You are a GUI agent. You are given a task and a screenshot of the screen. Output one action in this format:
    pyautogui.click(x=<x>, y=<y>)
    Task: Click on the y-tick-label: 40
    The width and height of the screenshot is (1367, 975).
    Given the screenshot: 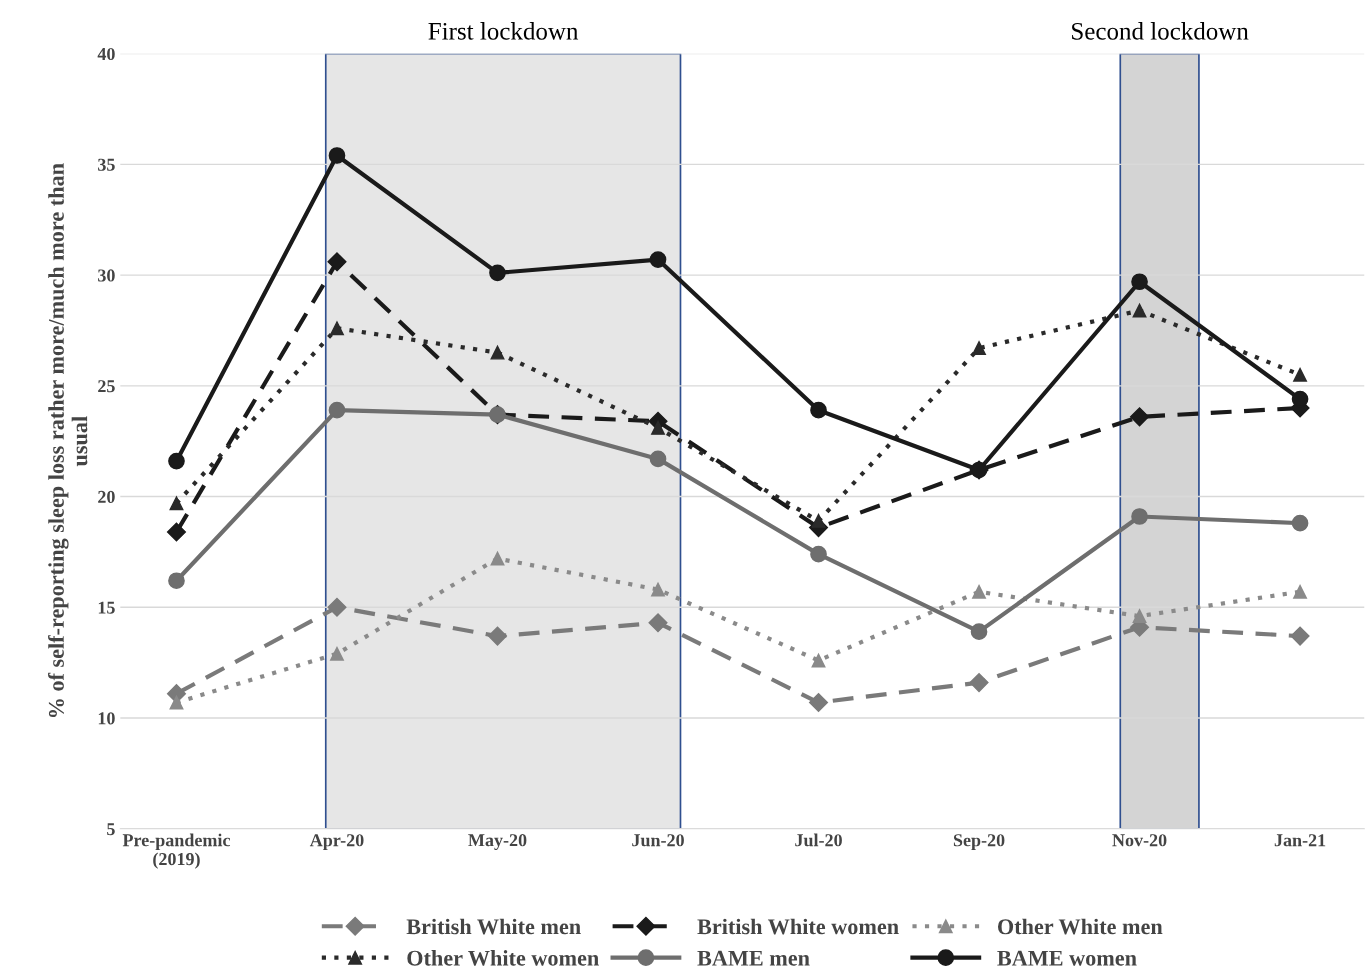 What is the action you would take?
    pyautogui.click(x=106, y=54)
    